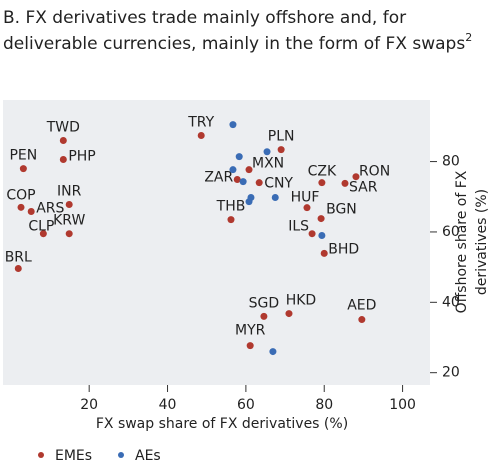 The width and height of the screenshot is (500, 475). I want to click on point-label: MXN, so click(268, 164).